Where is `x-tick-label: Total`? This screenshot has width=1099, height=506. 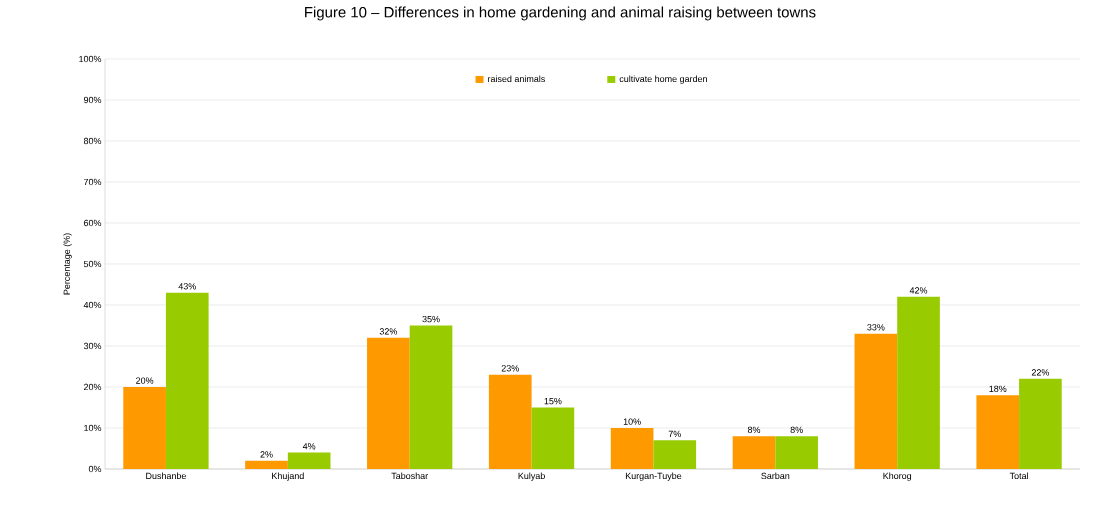 x-tick-label: Total is located at coordinates (1018, 476).